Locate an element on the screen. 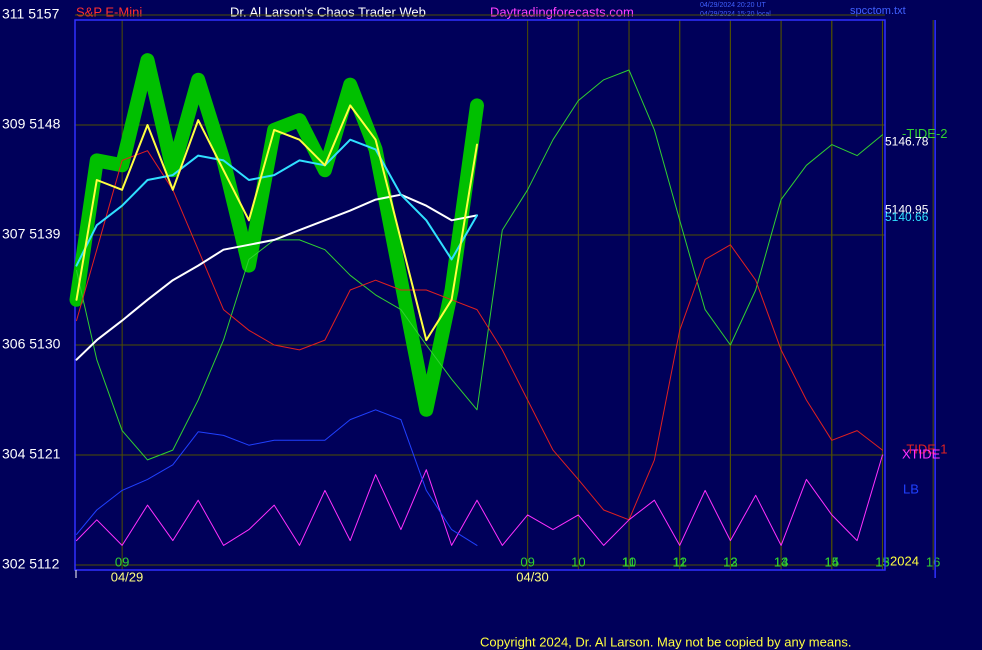 This screenshot has width=982, height=650. timestamp: 04/29/2024 20:20 UT is located at coordinates (733, 5).